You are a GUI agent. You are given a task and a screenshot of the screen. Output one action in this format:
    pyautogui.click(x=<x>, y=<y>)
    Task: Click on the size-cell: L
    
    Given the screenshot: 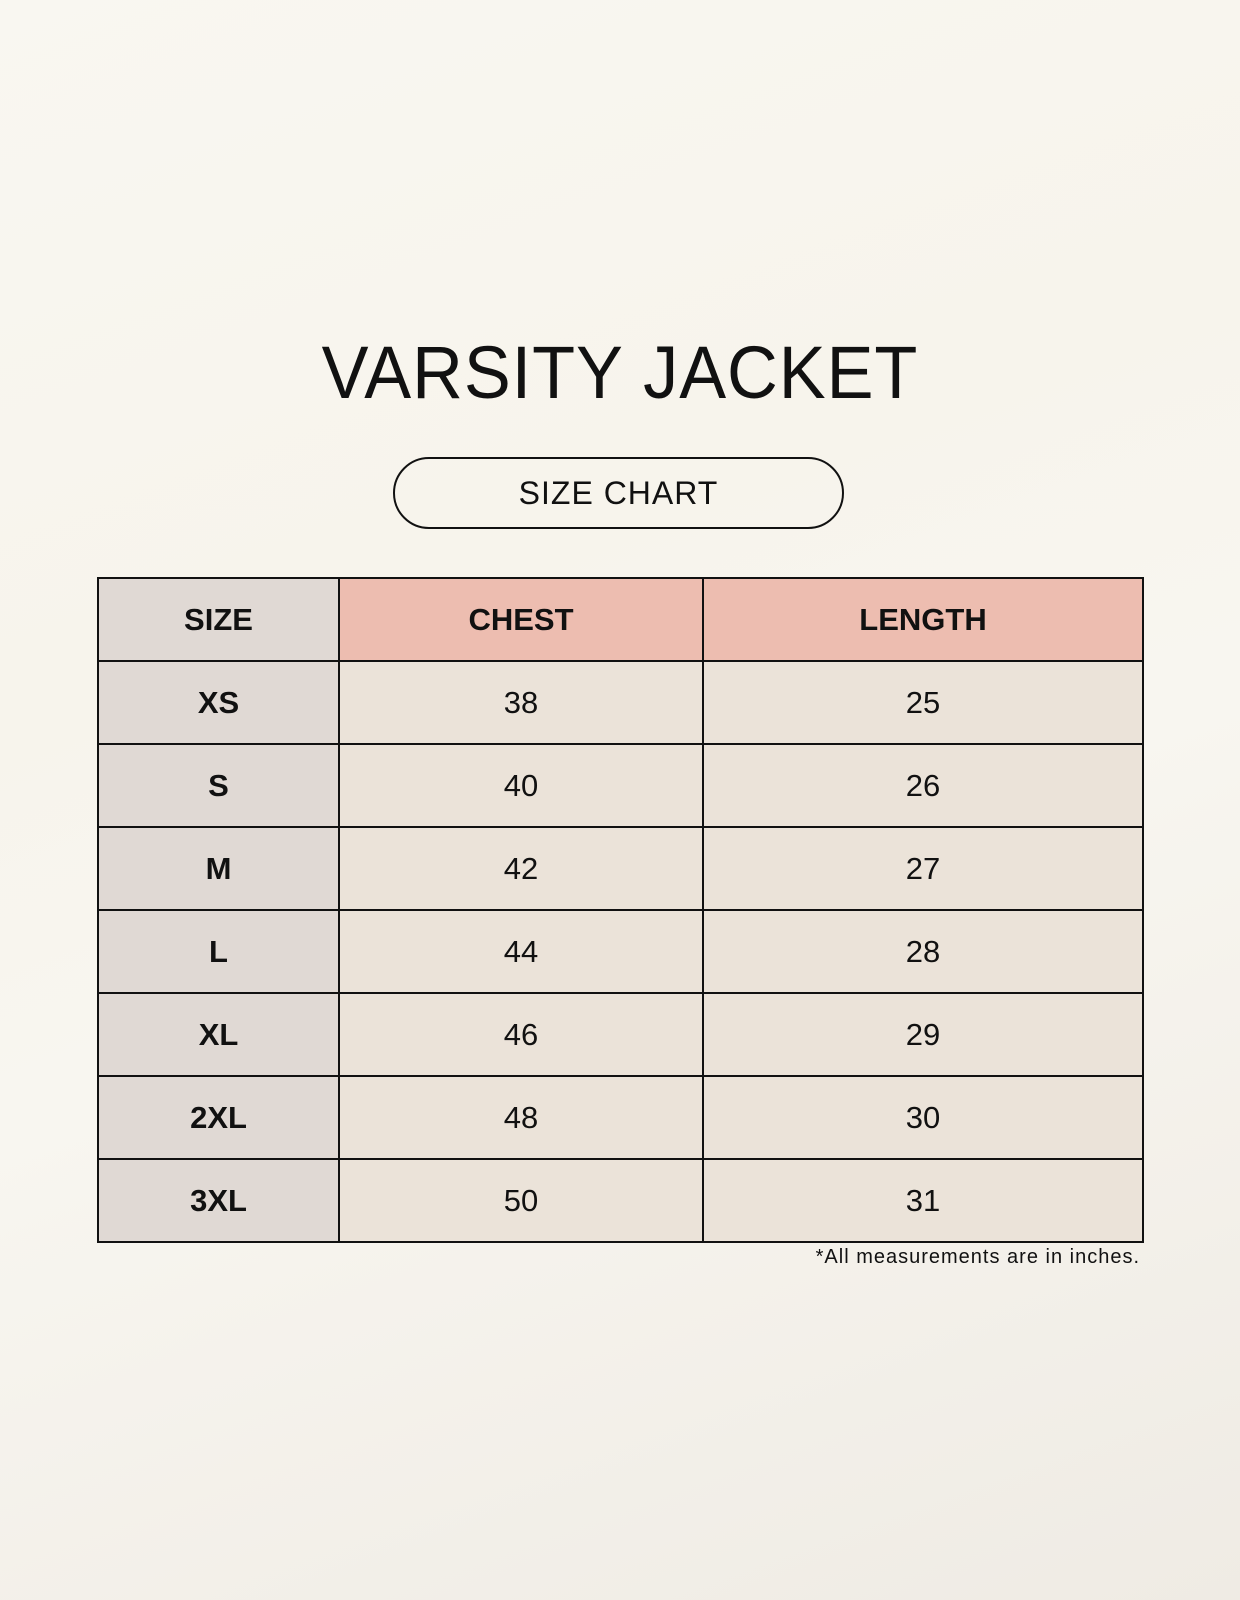 What is the action you would take?
    pyautogui.click(x=218, y=951)
    